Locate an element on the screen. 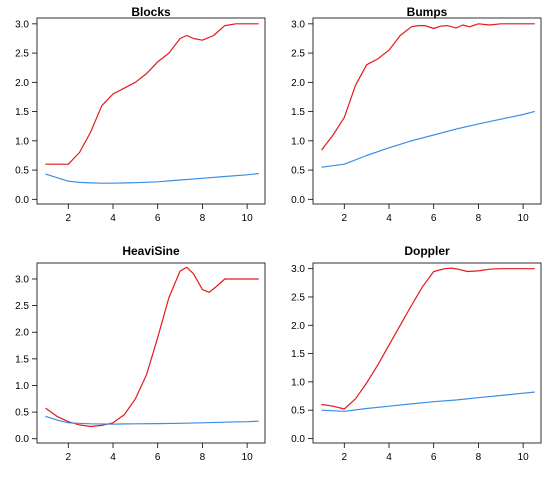  blocks-y-tick-label: 0.5 is located at coordinates (22, 171).